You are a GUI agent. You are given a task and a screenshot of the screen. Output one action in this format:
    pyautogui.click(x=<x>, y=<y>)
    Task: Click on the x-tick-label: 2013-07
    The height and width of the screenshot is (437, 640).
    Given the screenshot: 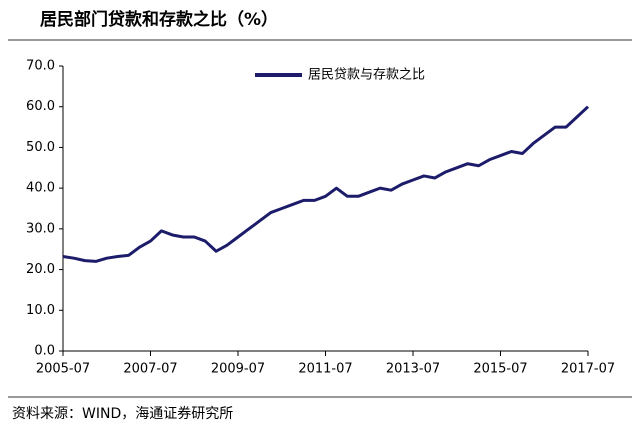 What is the action you would take?
    pyautogui.click(x=413, y=369)
    